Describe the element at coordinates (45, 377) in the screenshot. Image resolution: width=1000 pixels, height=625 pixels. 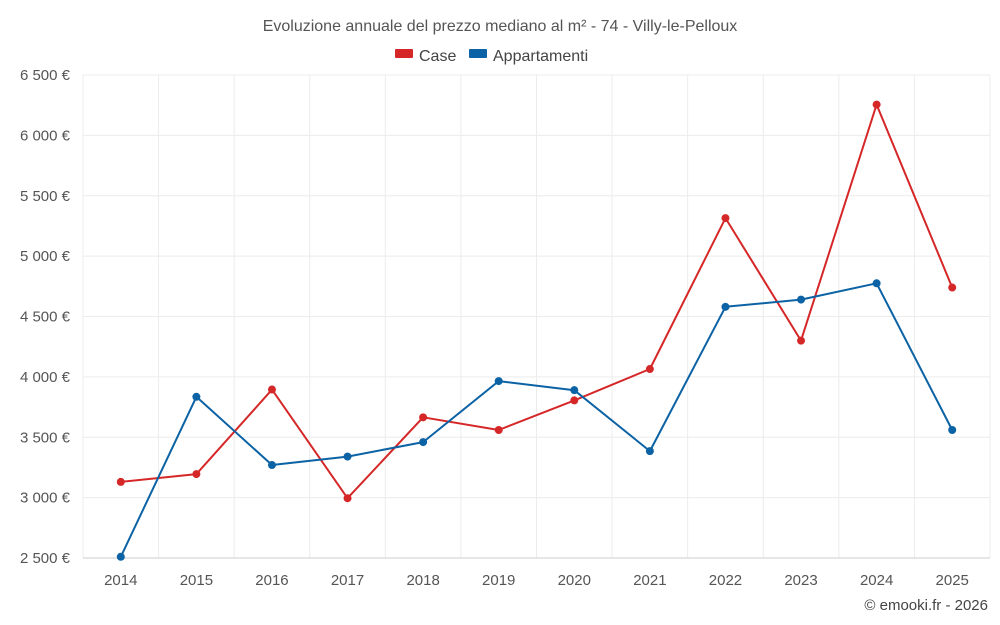
I see `y-tick-label: 4 000 €` at that location.